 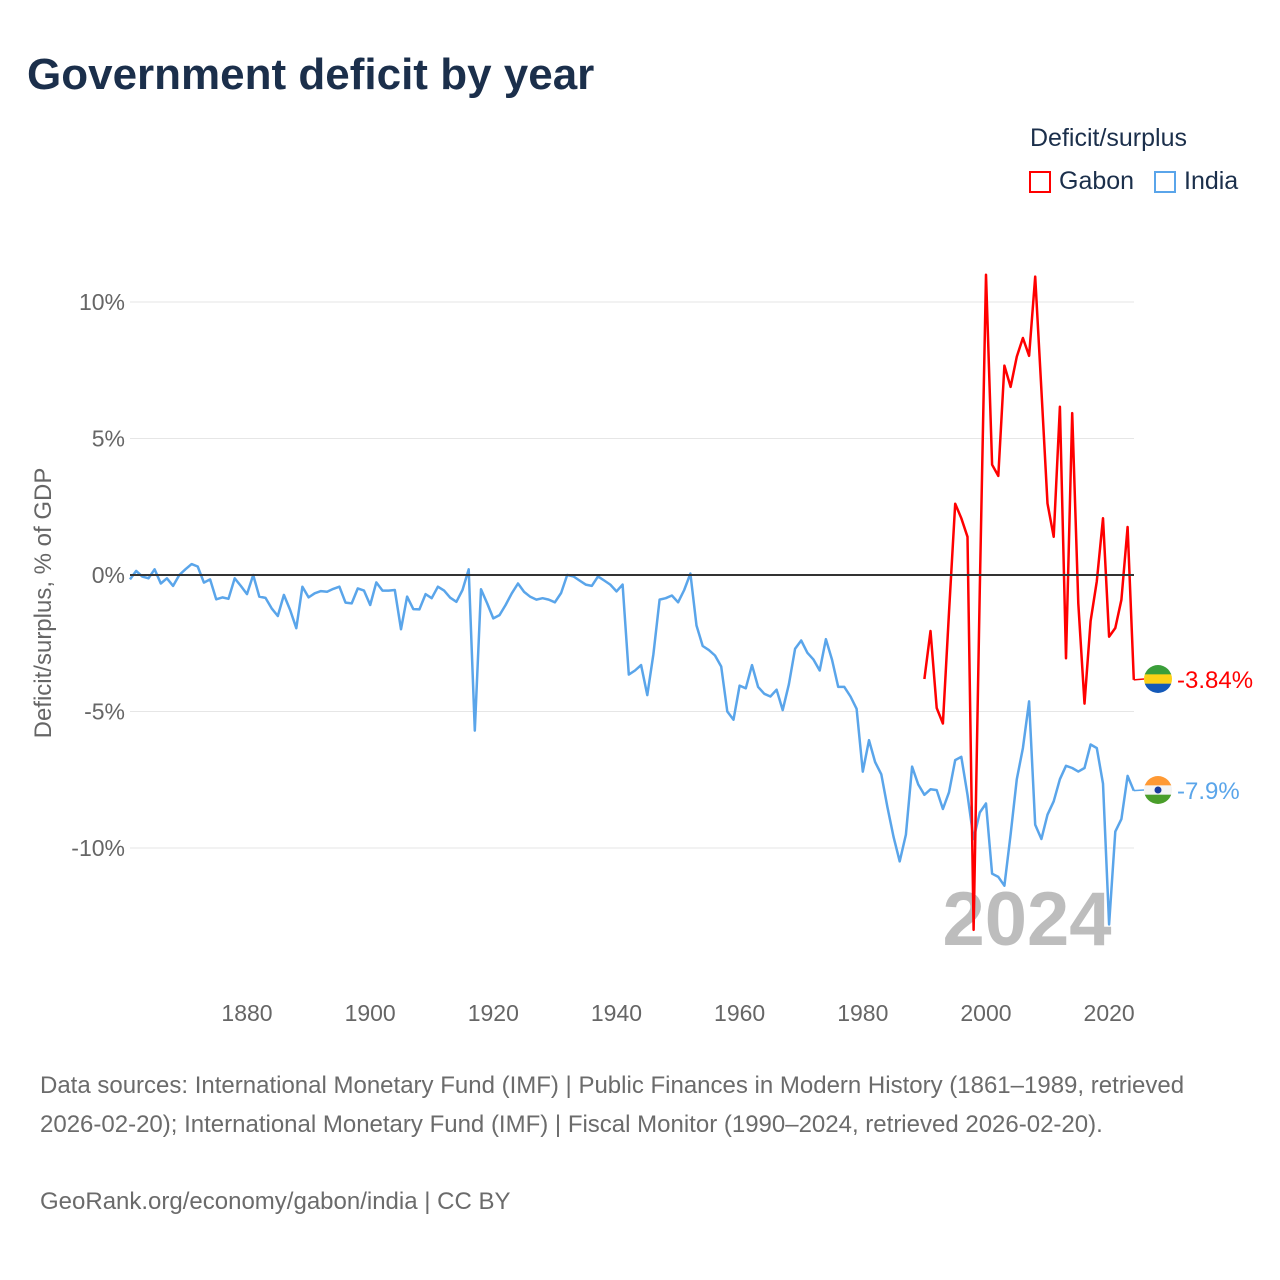 I want to click on legend-swatch-gabon, so click(x=1040, y=181).